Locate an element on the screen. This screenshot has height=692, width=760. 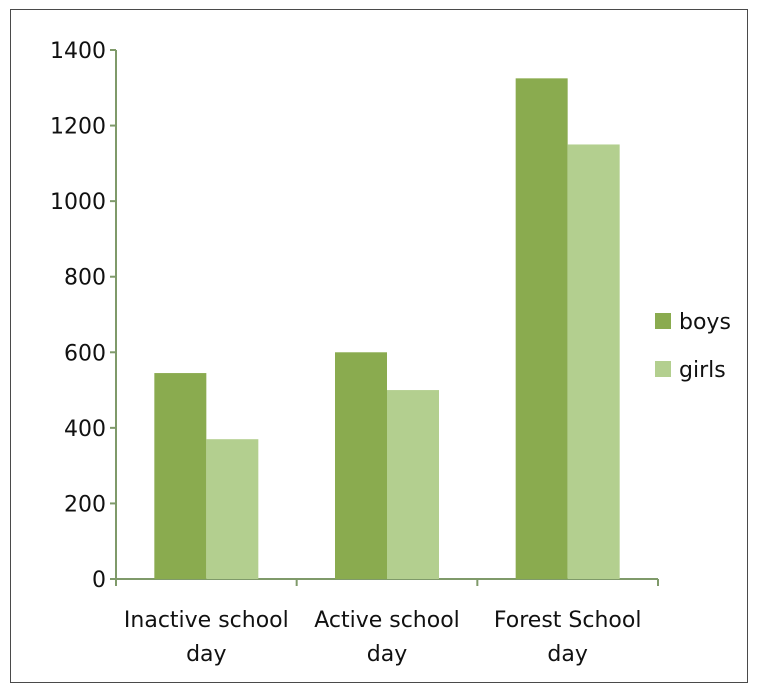
y-tick-label: 1200 is located at coordinates (78, 127).